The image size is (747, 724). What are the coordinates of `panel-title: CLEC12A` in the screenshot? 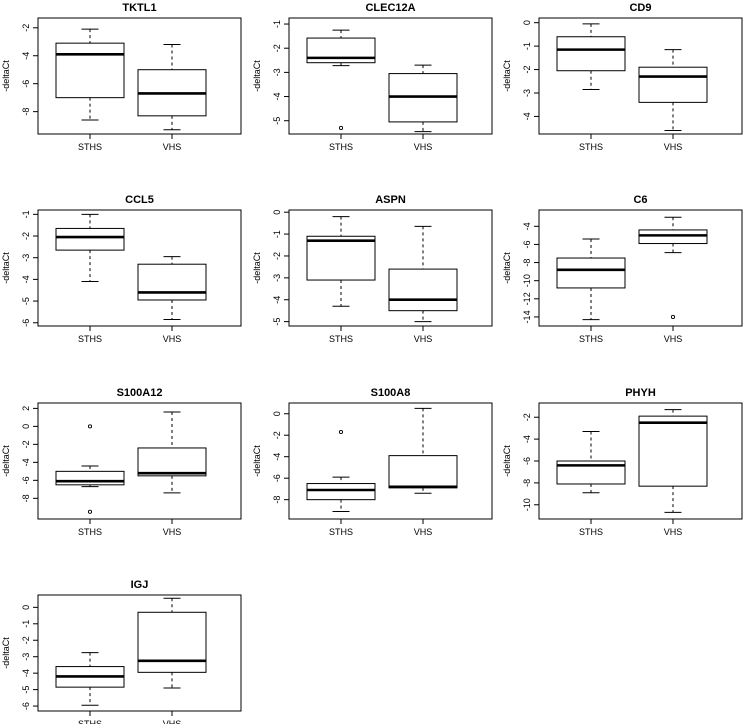 It's located at (390, 8).